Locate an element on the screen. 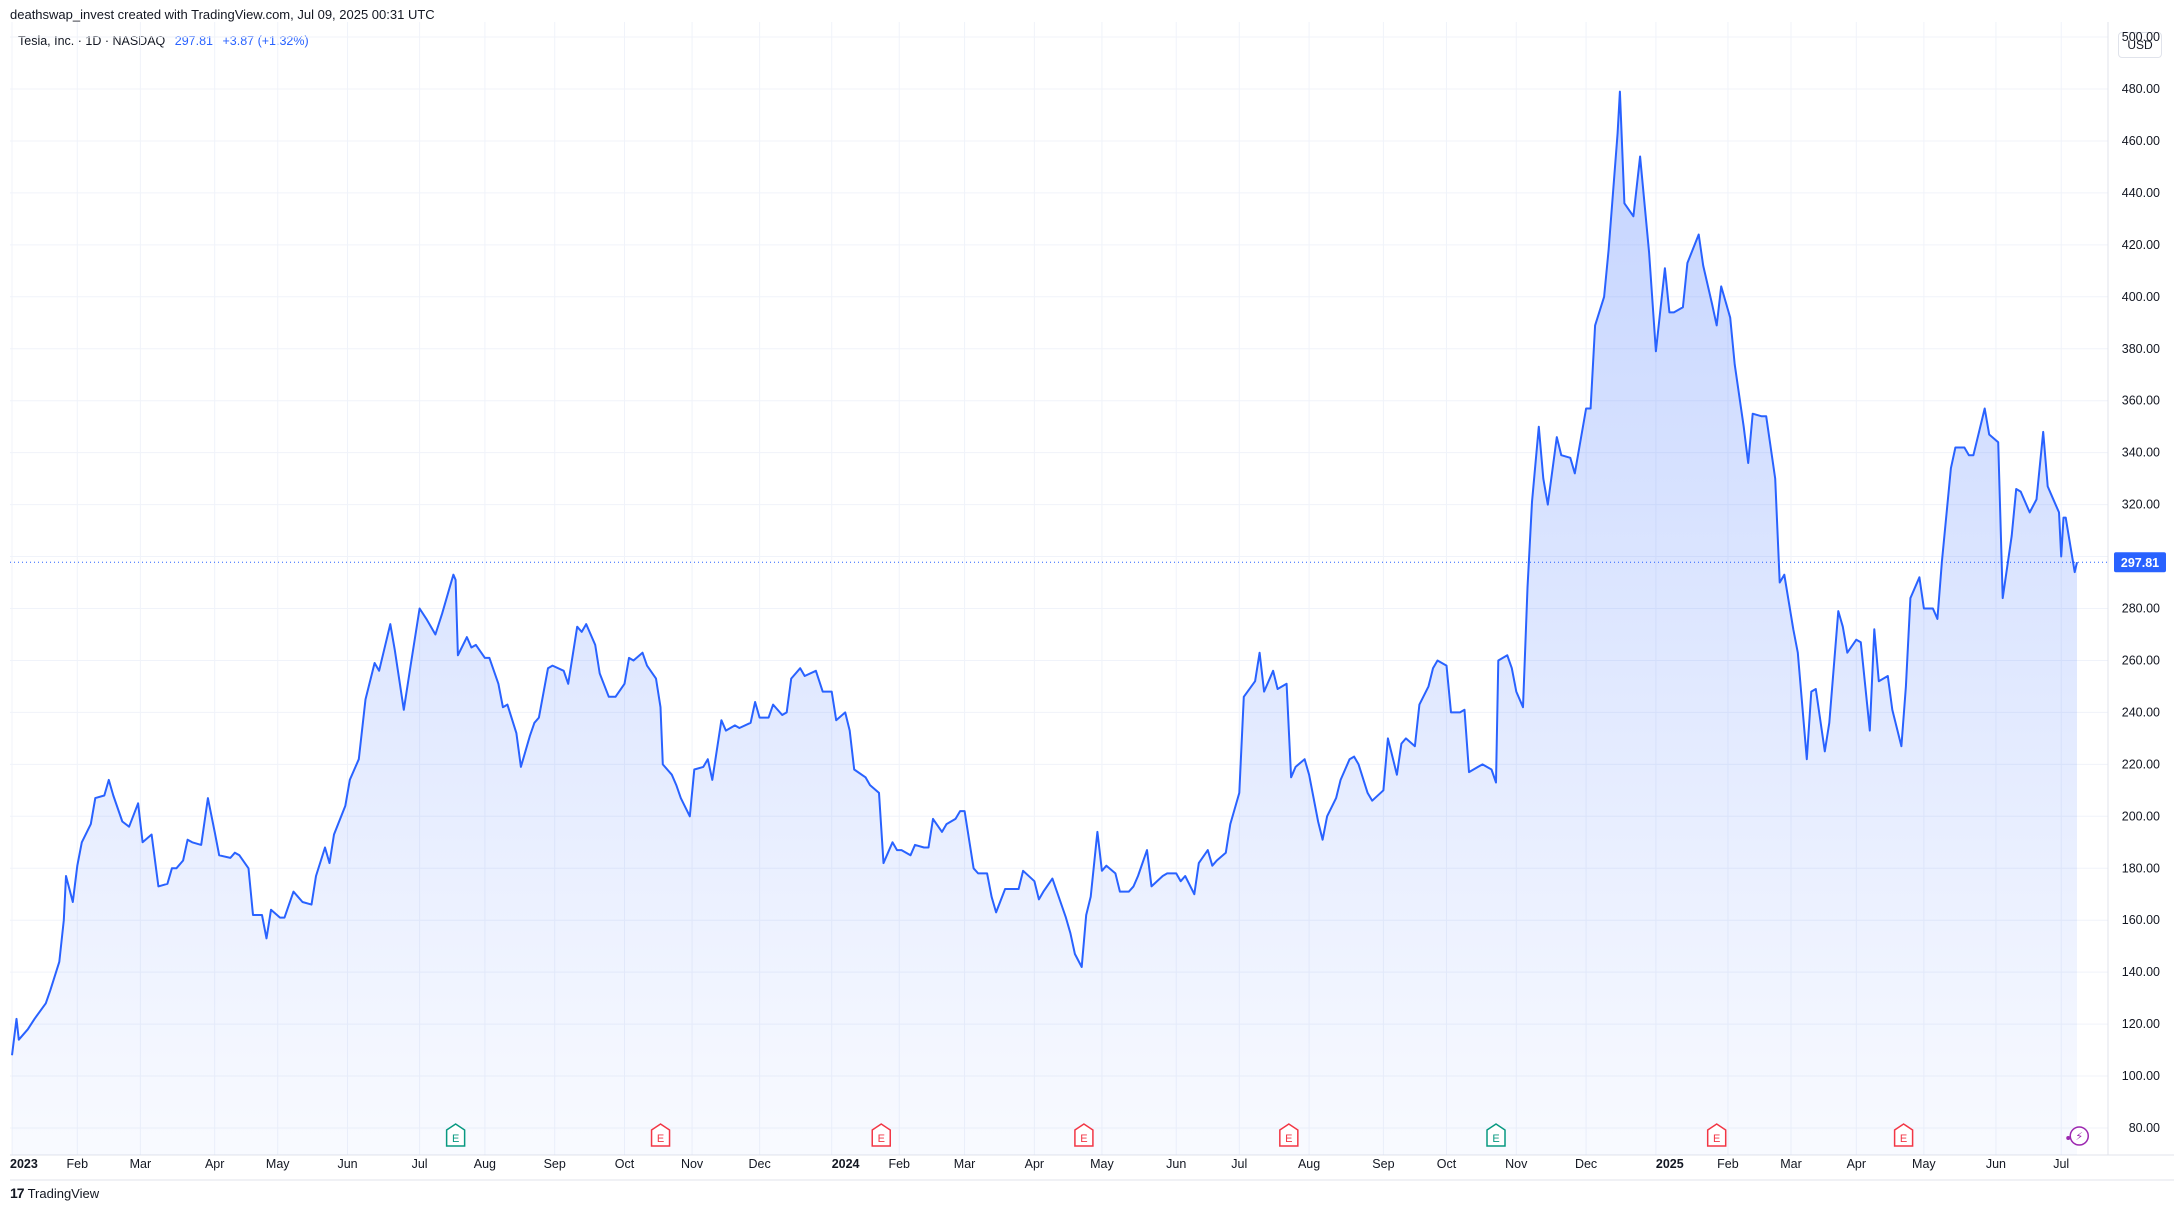 The image size is (2174, 1210). y-tick-label: 140.00 is located at coordinates (2141, 972).